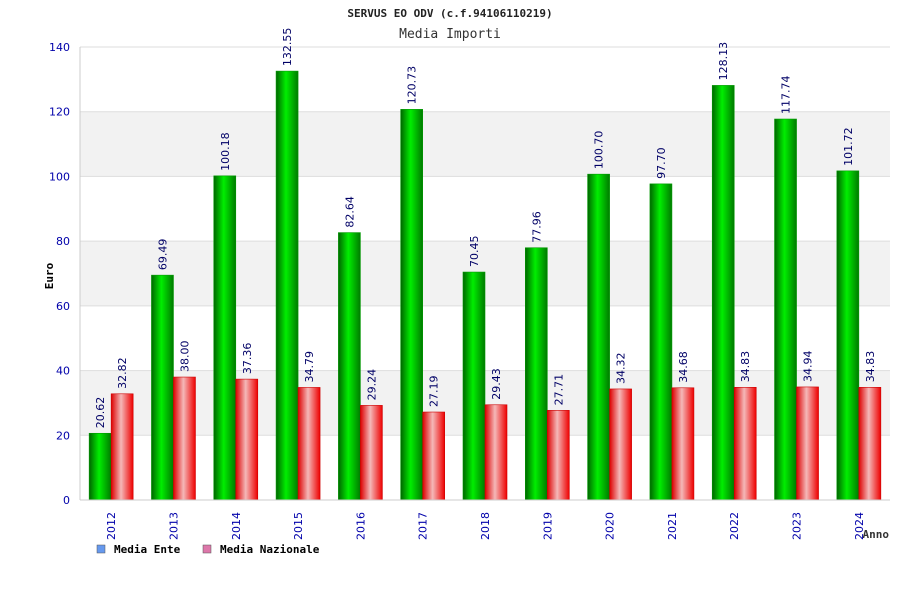  What do you see at coordinates (449, 13) in the screenshot?
I see `chart-title: SERVUS EO ODV (c.f.94106110219)` at bounding box center [449, 13].